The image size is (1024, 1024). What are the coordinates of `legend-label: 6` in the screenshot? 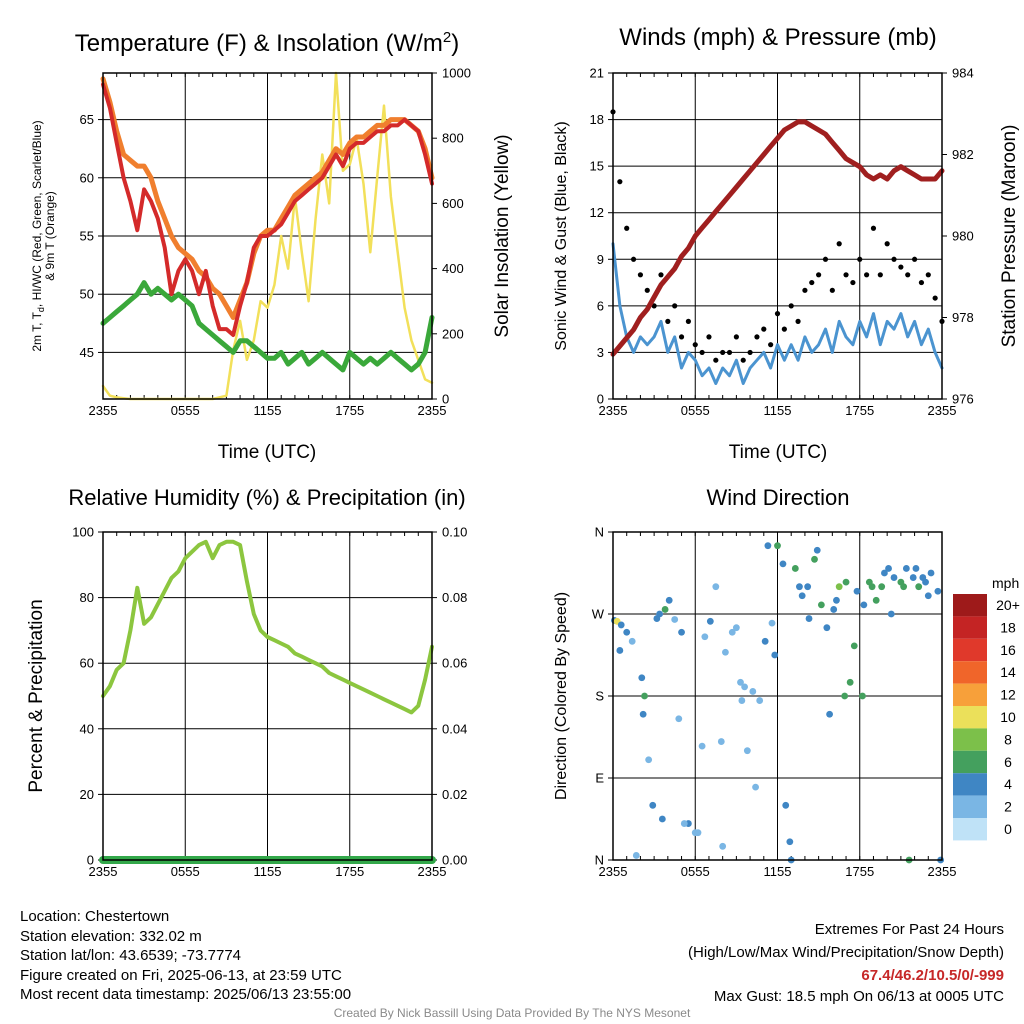 It's located at (1008, 762).